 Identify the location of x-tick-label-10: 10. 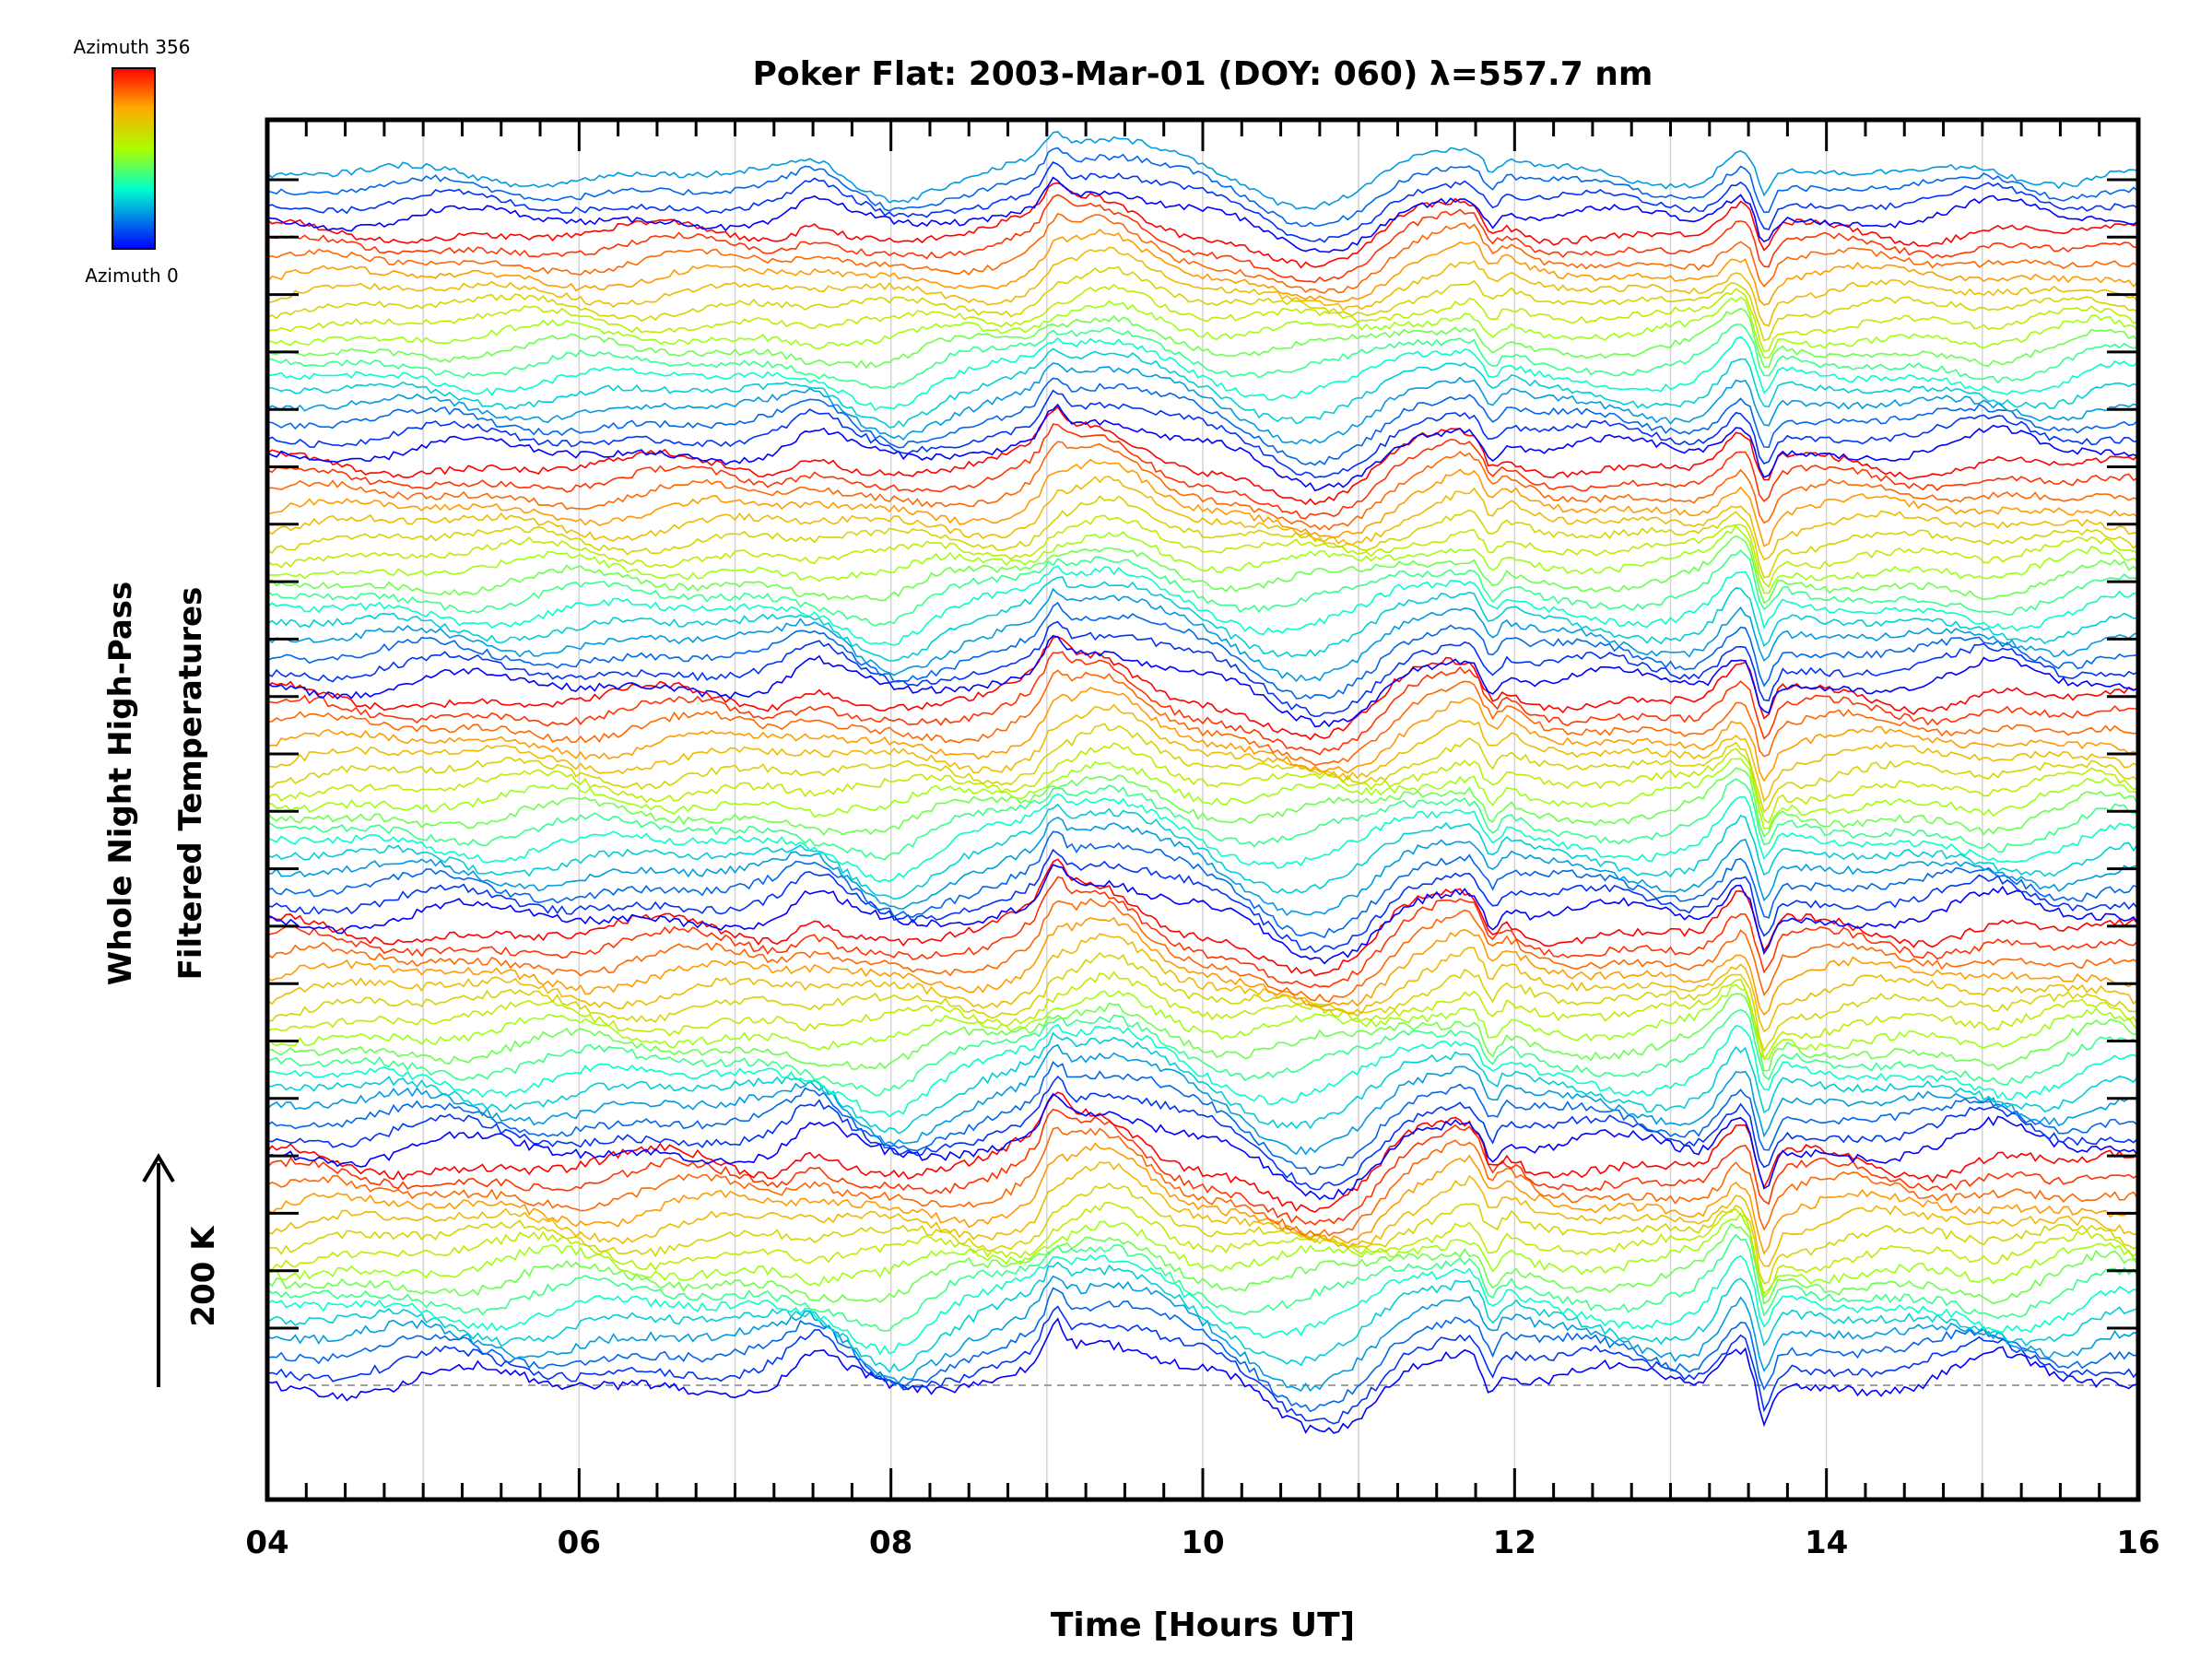
(1202, 1542).